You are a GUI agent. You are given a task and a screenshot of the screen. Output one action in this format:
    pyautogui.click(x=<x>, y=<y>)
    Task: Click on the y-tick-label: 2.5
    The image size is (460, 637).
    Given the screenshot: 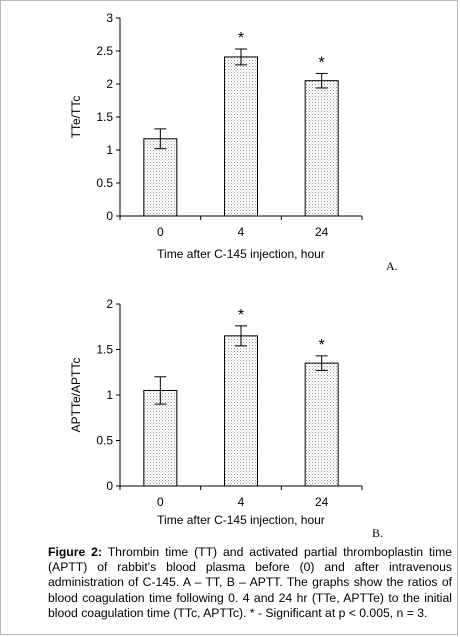 What is the action you would take?
    pyautogui.click(x=104, y=51)
    